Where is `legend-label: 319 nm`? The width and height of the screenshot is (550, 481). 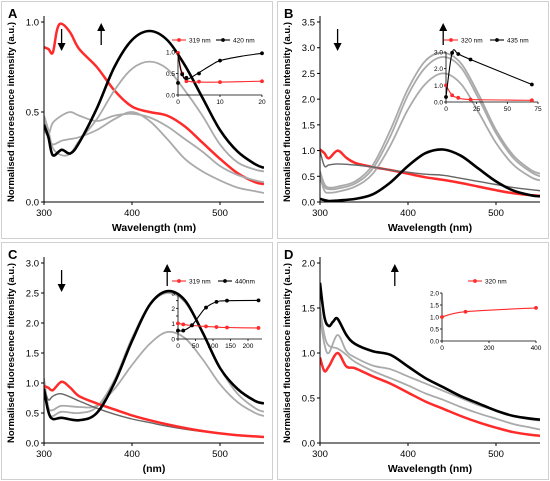
legend-label: 319 nm is located at coordinates (200, 282).